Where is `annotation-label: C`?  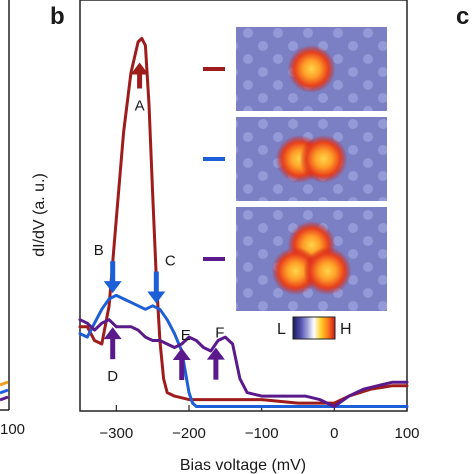 annotation-label: C is located at coordinates (170, 261).